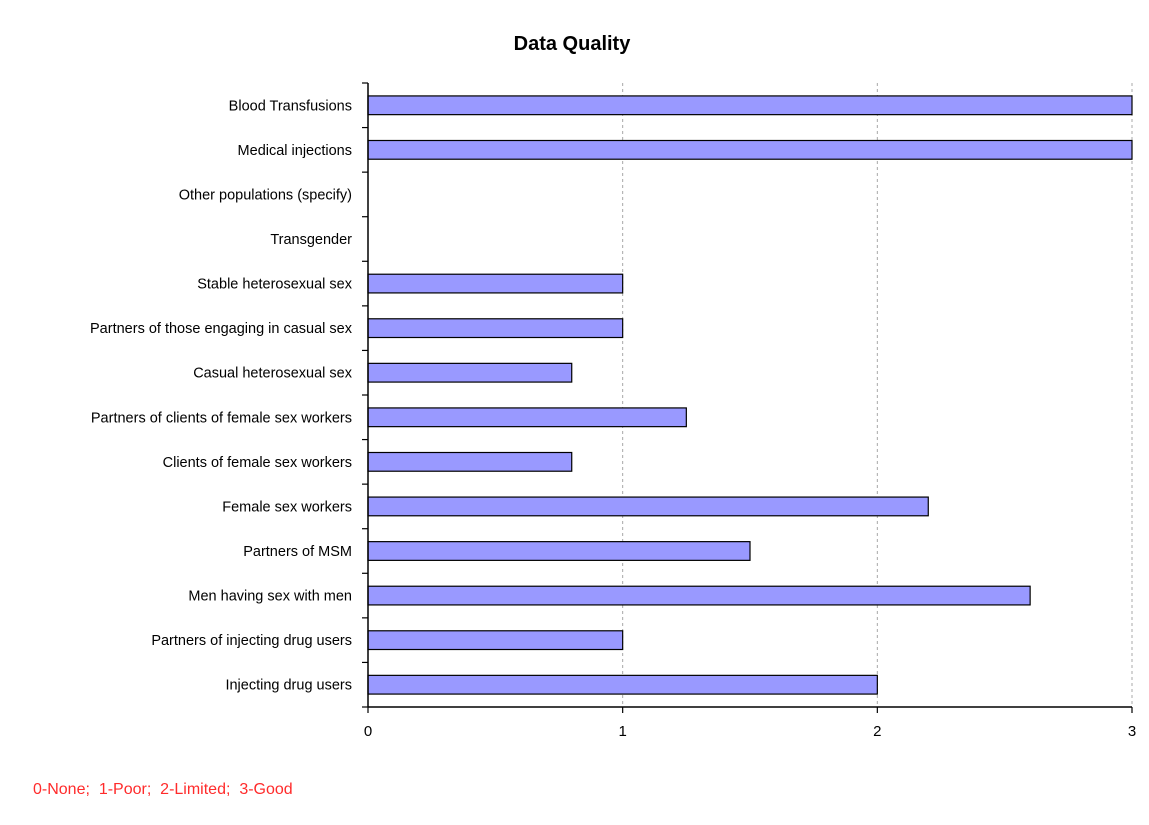 The width and height of the screenshot is (1149, 825). I want to click on category-label-1: Medical injections, so click(295, 151).